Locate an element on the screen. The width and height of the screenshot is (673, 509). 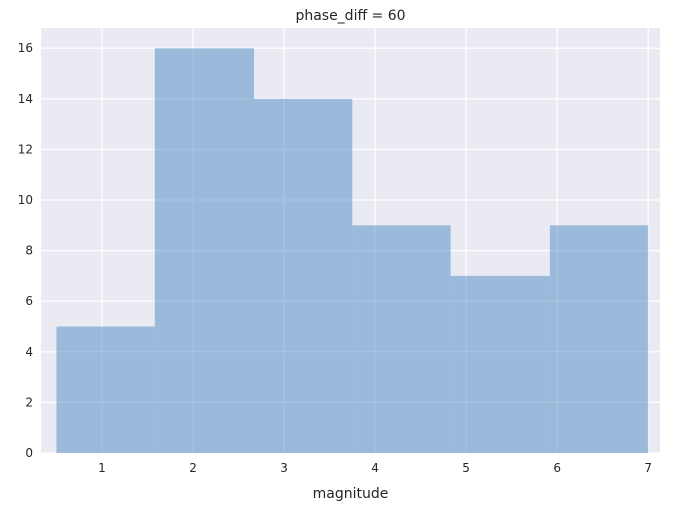
x-tick-label-4: 5 is located at coordinates (466, 468).